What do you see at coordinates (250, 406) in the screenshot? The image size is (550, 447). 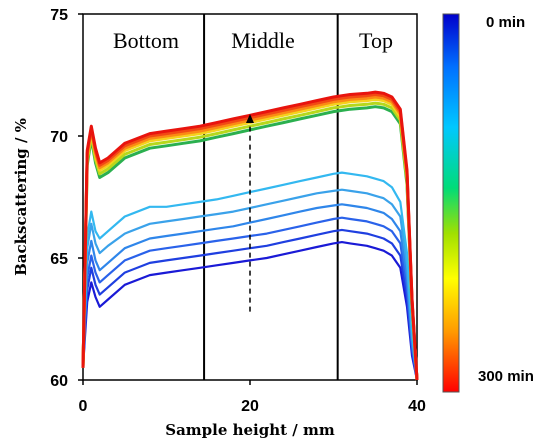 I see `x-tick-label-1: 20` at bounding box center [250, 406].